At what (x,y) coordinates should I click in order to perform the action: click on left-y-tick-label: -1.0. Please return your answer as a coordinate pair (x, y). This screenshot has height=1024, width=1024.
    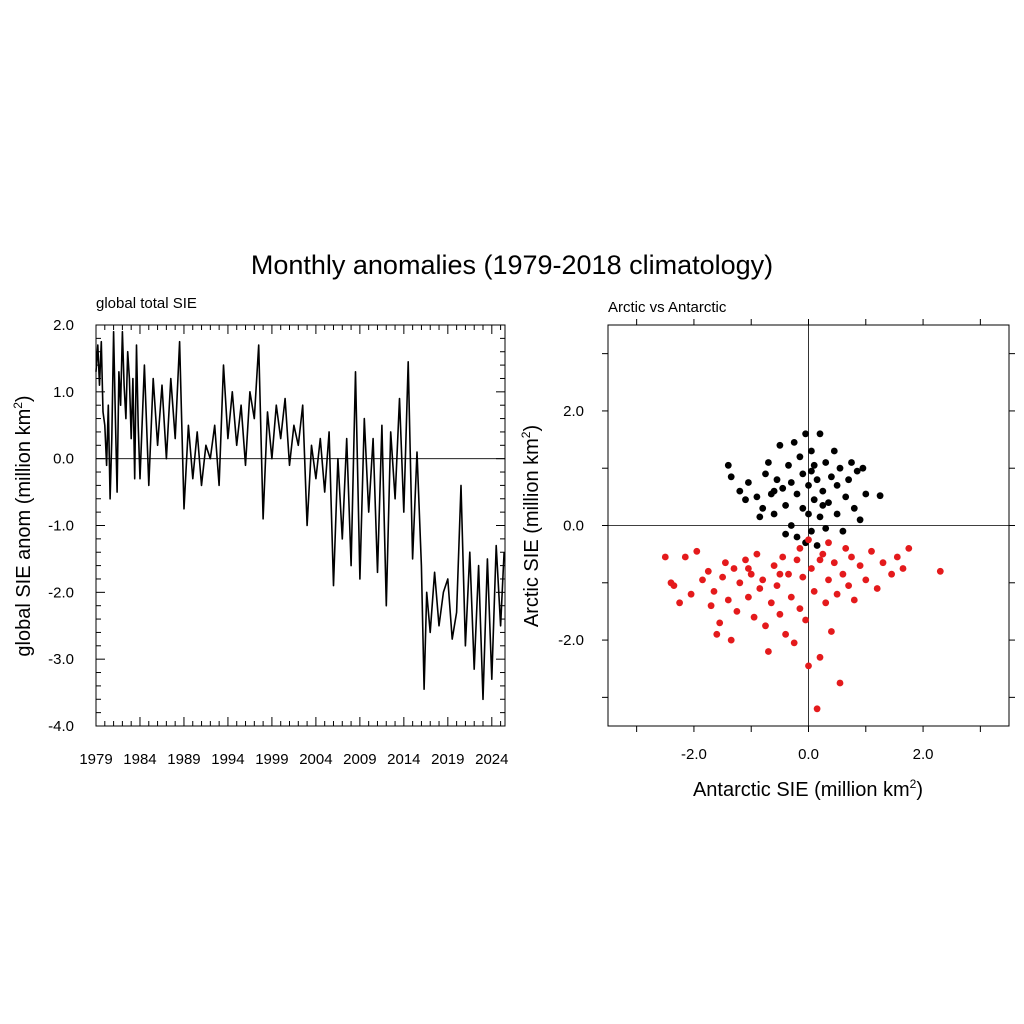
    Looking at the image, I should click on (61, 526).